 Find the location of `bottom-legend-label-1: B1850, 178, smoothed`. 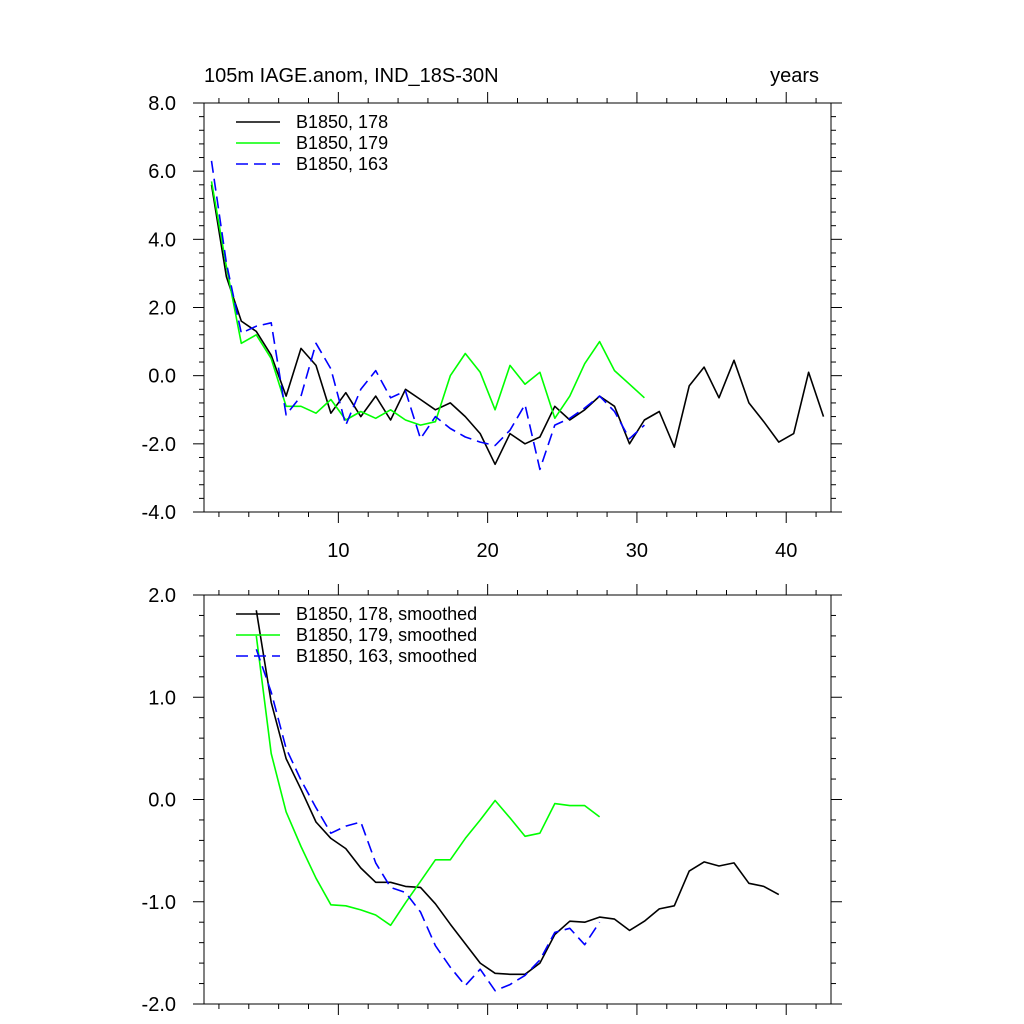

bottom-legend-label-1: B1850, 178, smoothed is located at coordinates (386, 614).